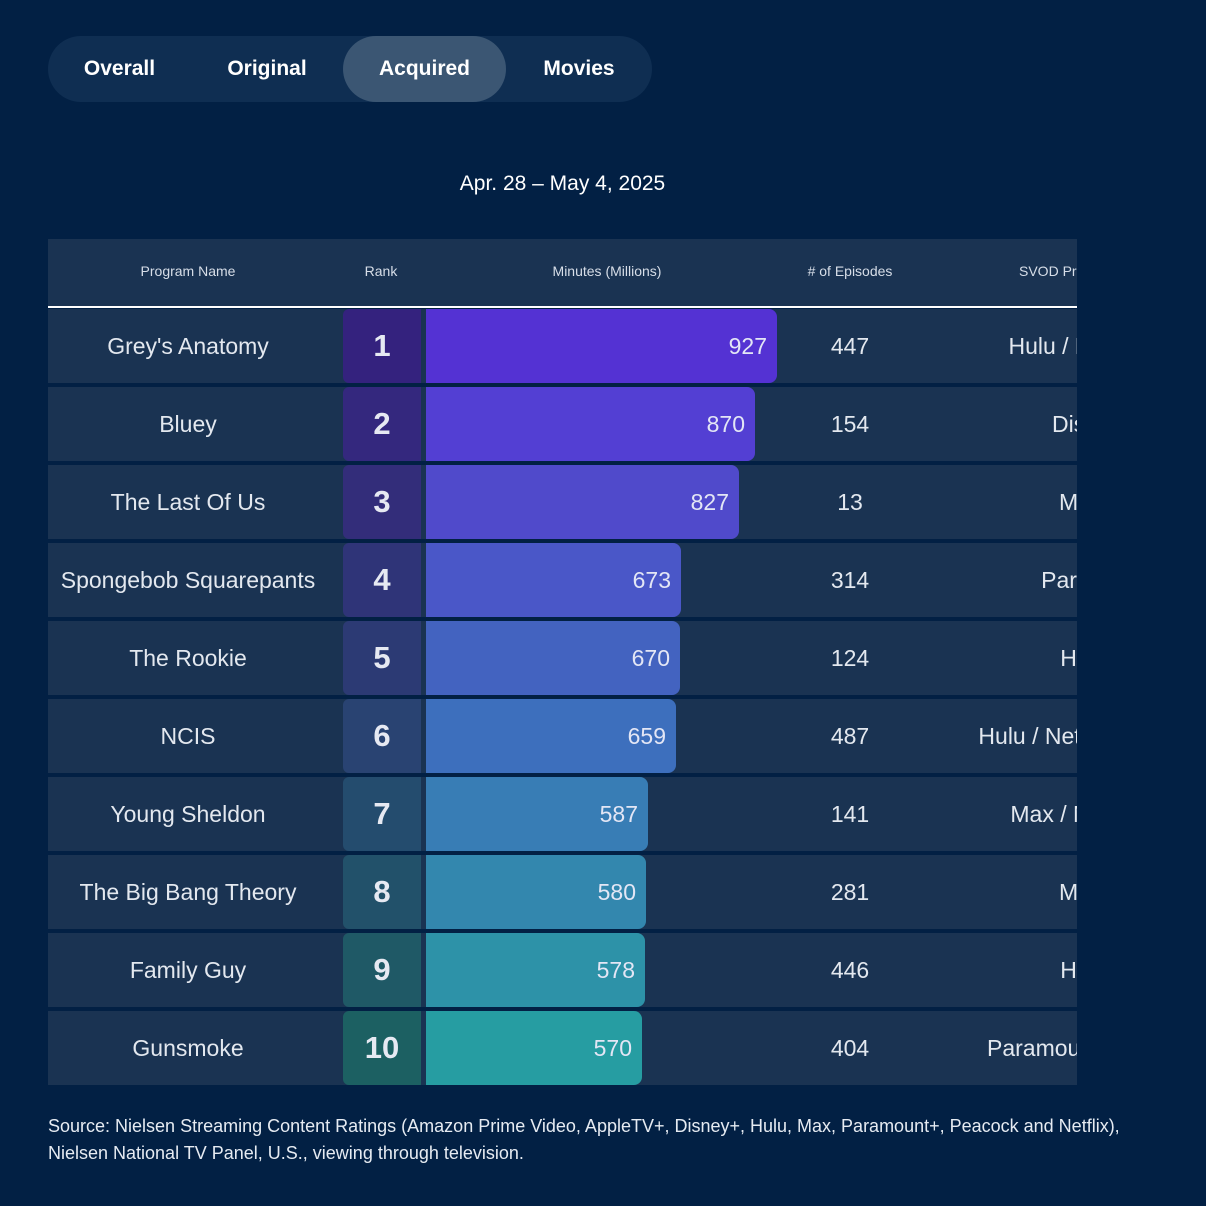  What do you see at coordinates (651, 579) in the screenshot?
I see `minutes-value: 673` at bounding box center [651, 579].